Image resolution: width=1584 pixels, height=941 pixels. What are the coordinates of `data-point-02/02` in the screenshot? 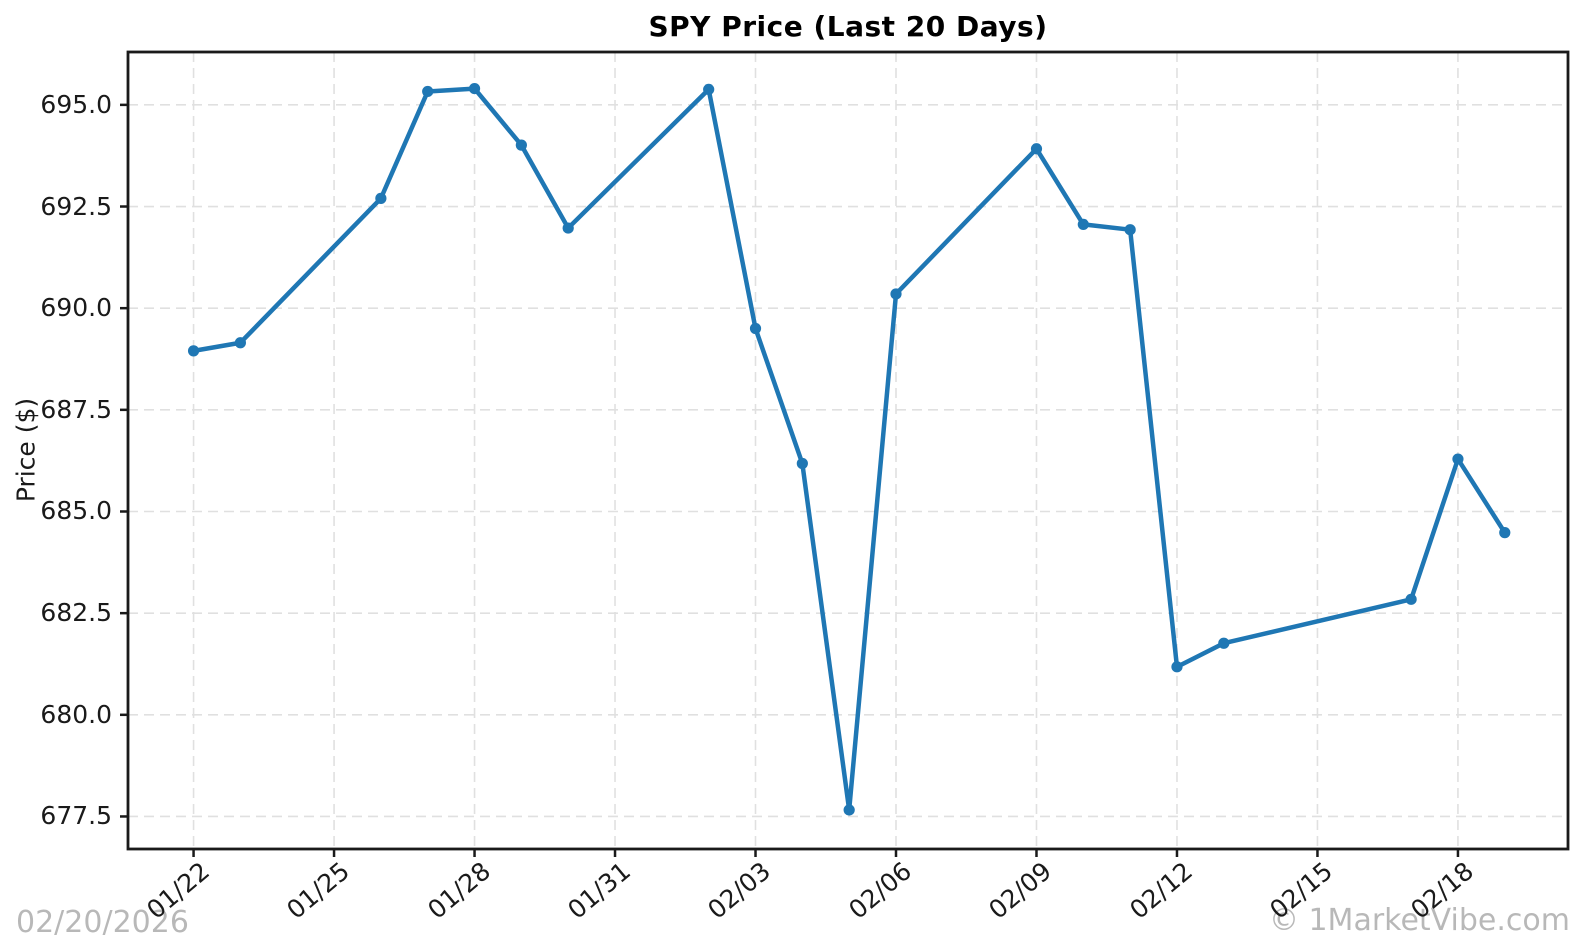 It's located at (709, 89).